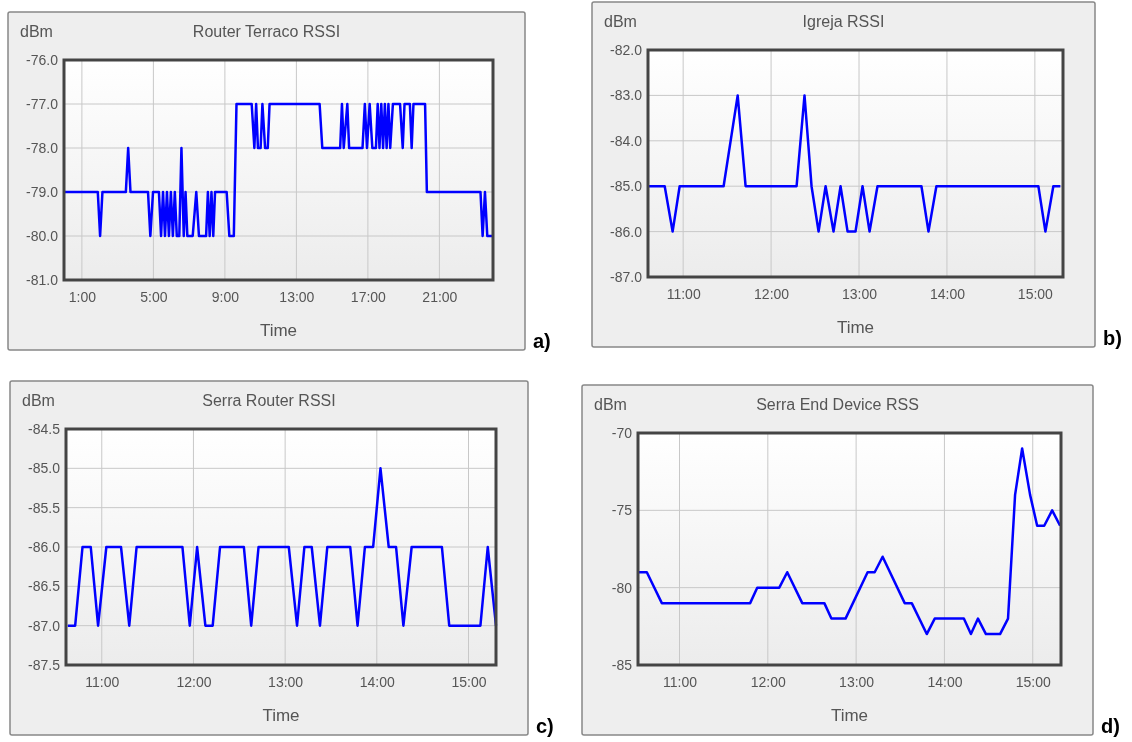  Describe the element at coordinates (44, 586) in the screenshot. I see `y-tick-label: -86.5` at that location.